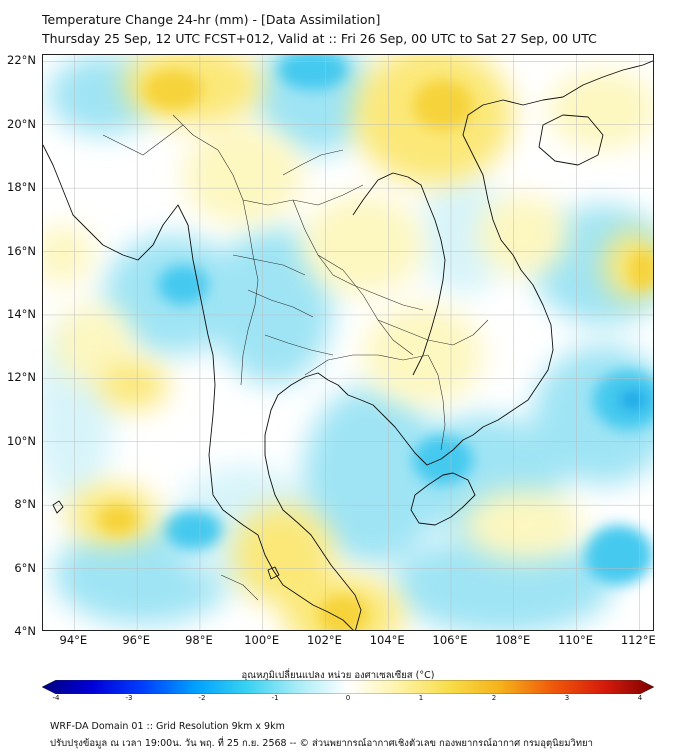 The width and height of the screenshot is (676, 756). I want to click on latitude-label: 8°N, so click(25, 504).